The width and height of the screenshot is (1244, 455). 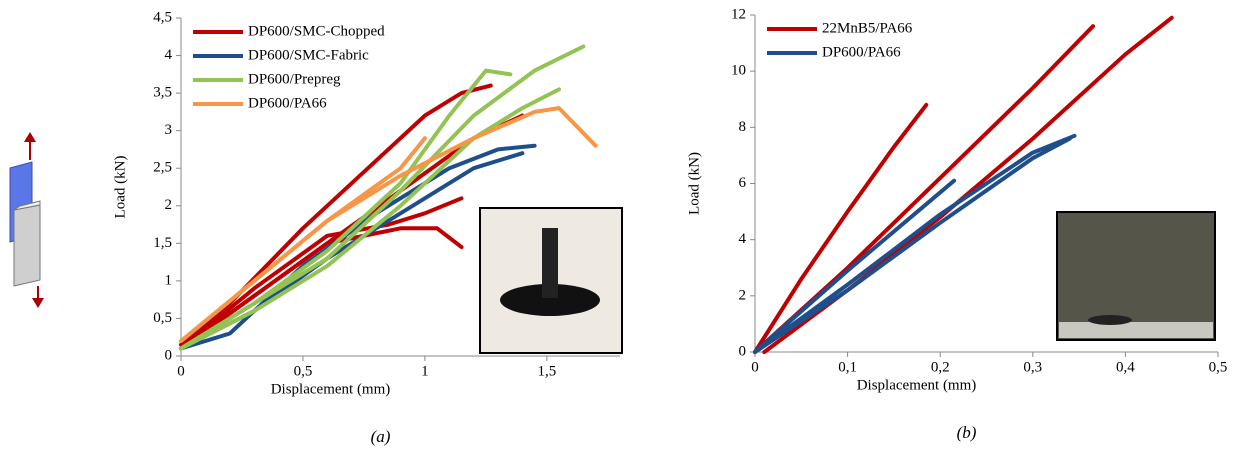 I want to click on x-tick-label: 0,4, so click(x=1125, y=367).